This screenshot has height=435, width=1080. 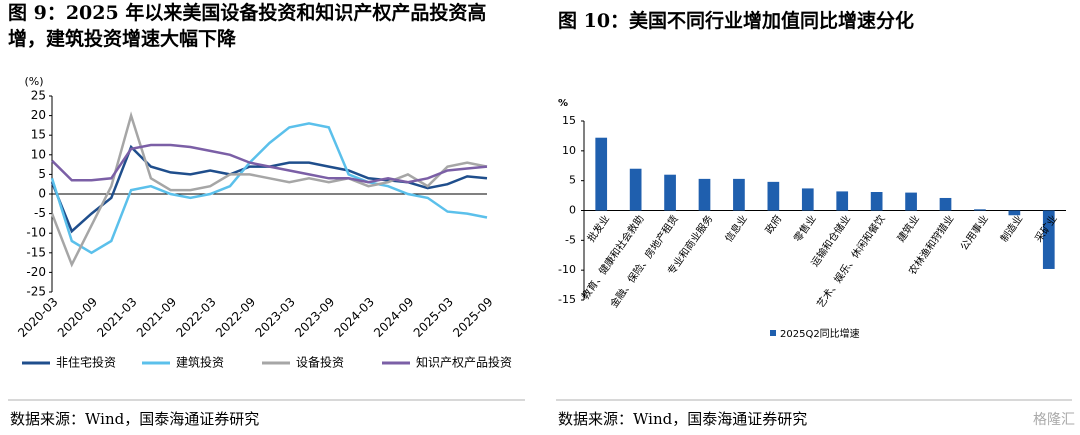 What do you see at coordinates (736, 21) in the screenshot?
I see `chart-title: 图 10：美国不同行业增加值同比增速分化` at bounding box center [736, 21].